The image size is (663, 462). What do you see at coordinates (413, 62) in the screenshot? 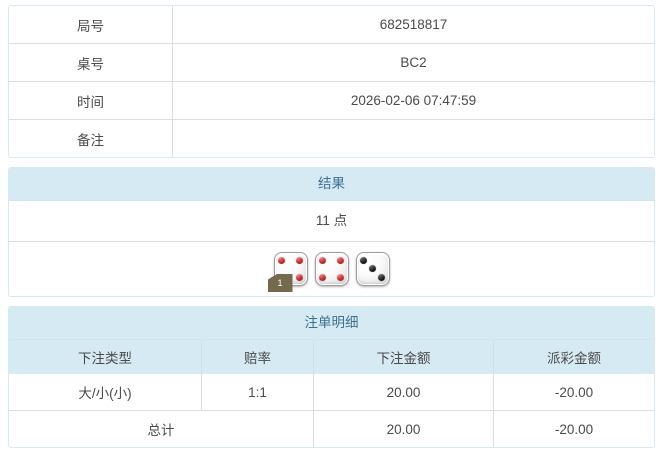
I see `info-value-table-no: BC2` at bounding box center [413, 62].